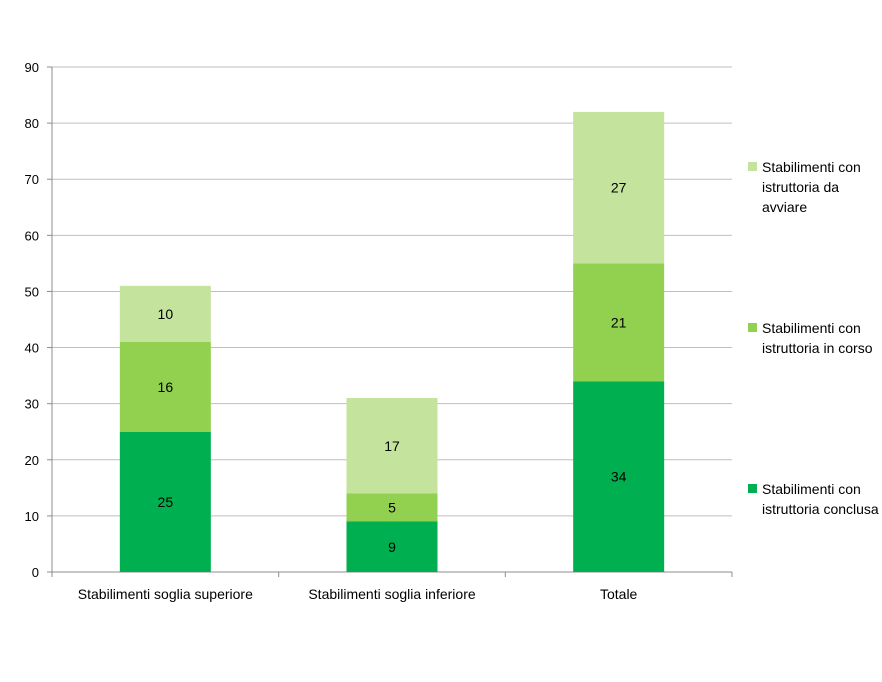 This screenshot has width=882, height=682. What do you see at coordinates (32, 235) in the screenshot?
I see `y-tick-label: 60` at bounding box center [32, 235].